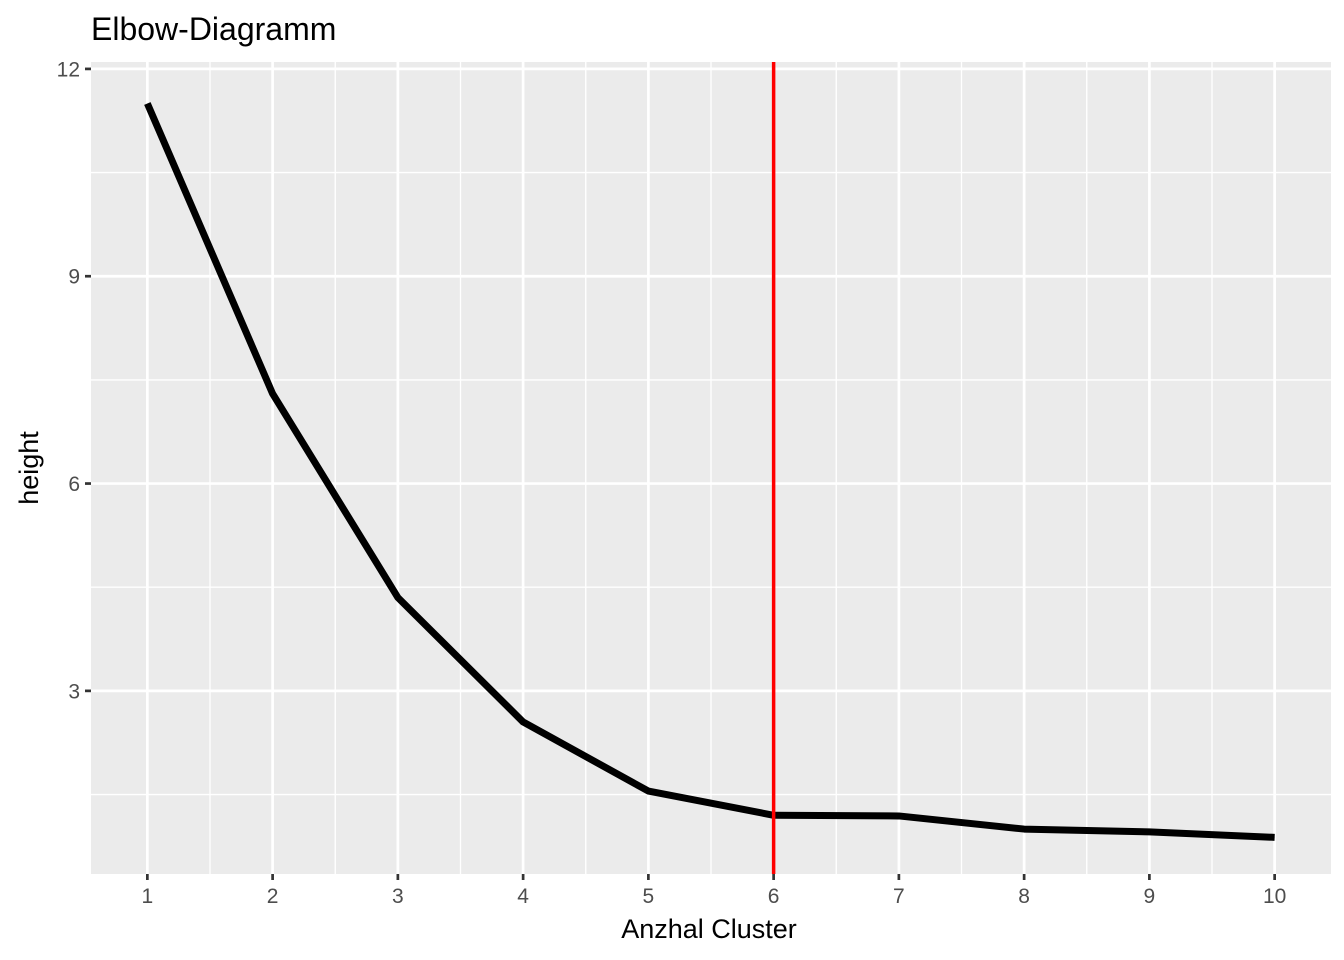 Image resolution: width=1344 pixels, height=960 pixels. What do you see at coordinates (148, 896) in the screenshot?
I see `x-tick-label-0: 1` at bounding box center [148, 896].